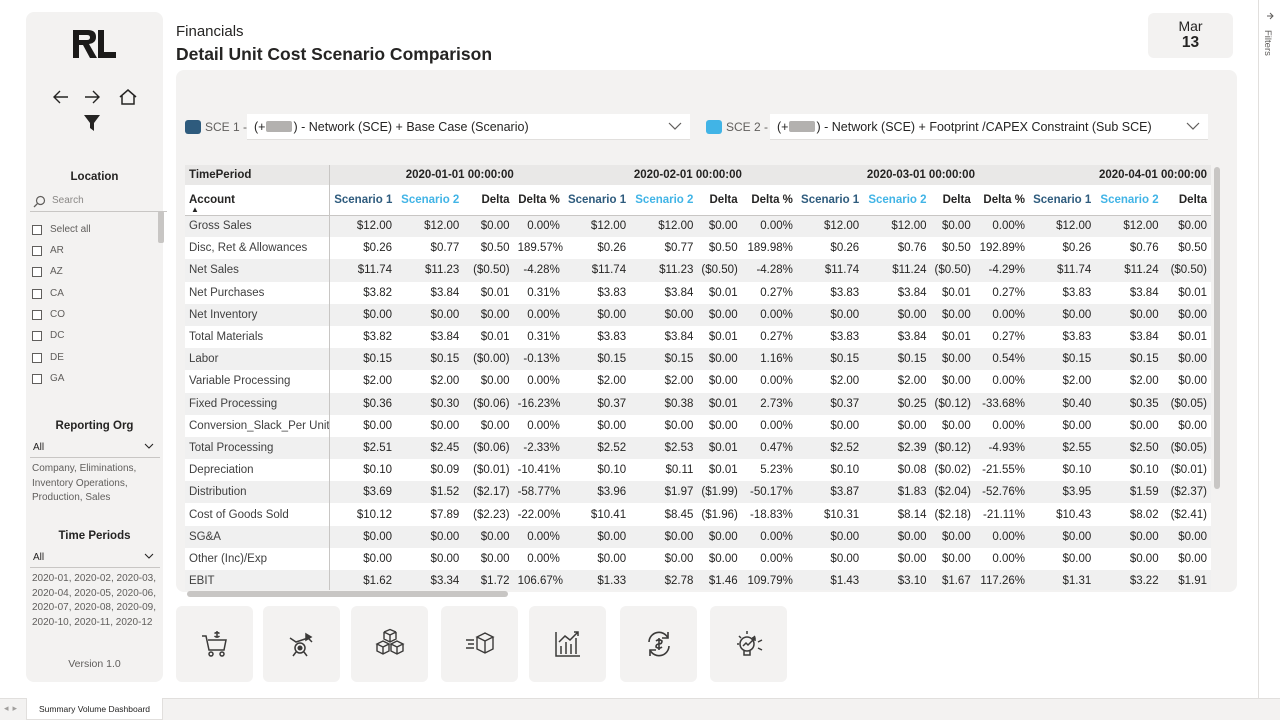 The image size is (1280, 720). Describe the element at coordinates (95, 448) in the screenshot. I see `reporting-org-dropdown: All` at that location.